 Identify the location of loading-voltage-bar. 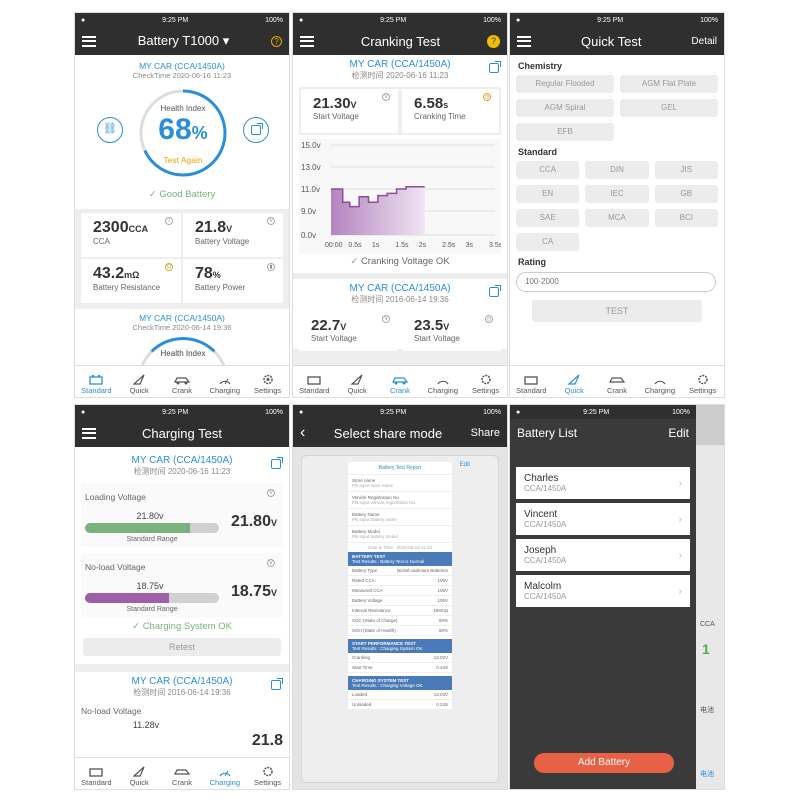
(152, 528).